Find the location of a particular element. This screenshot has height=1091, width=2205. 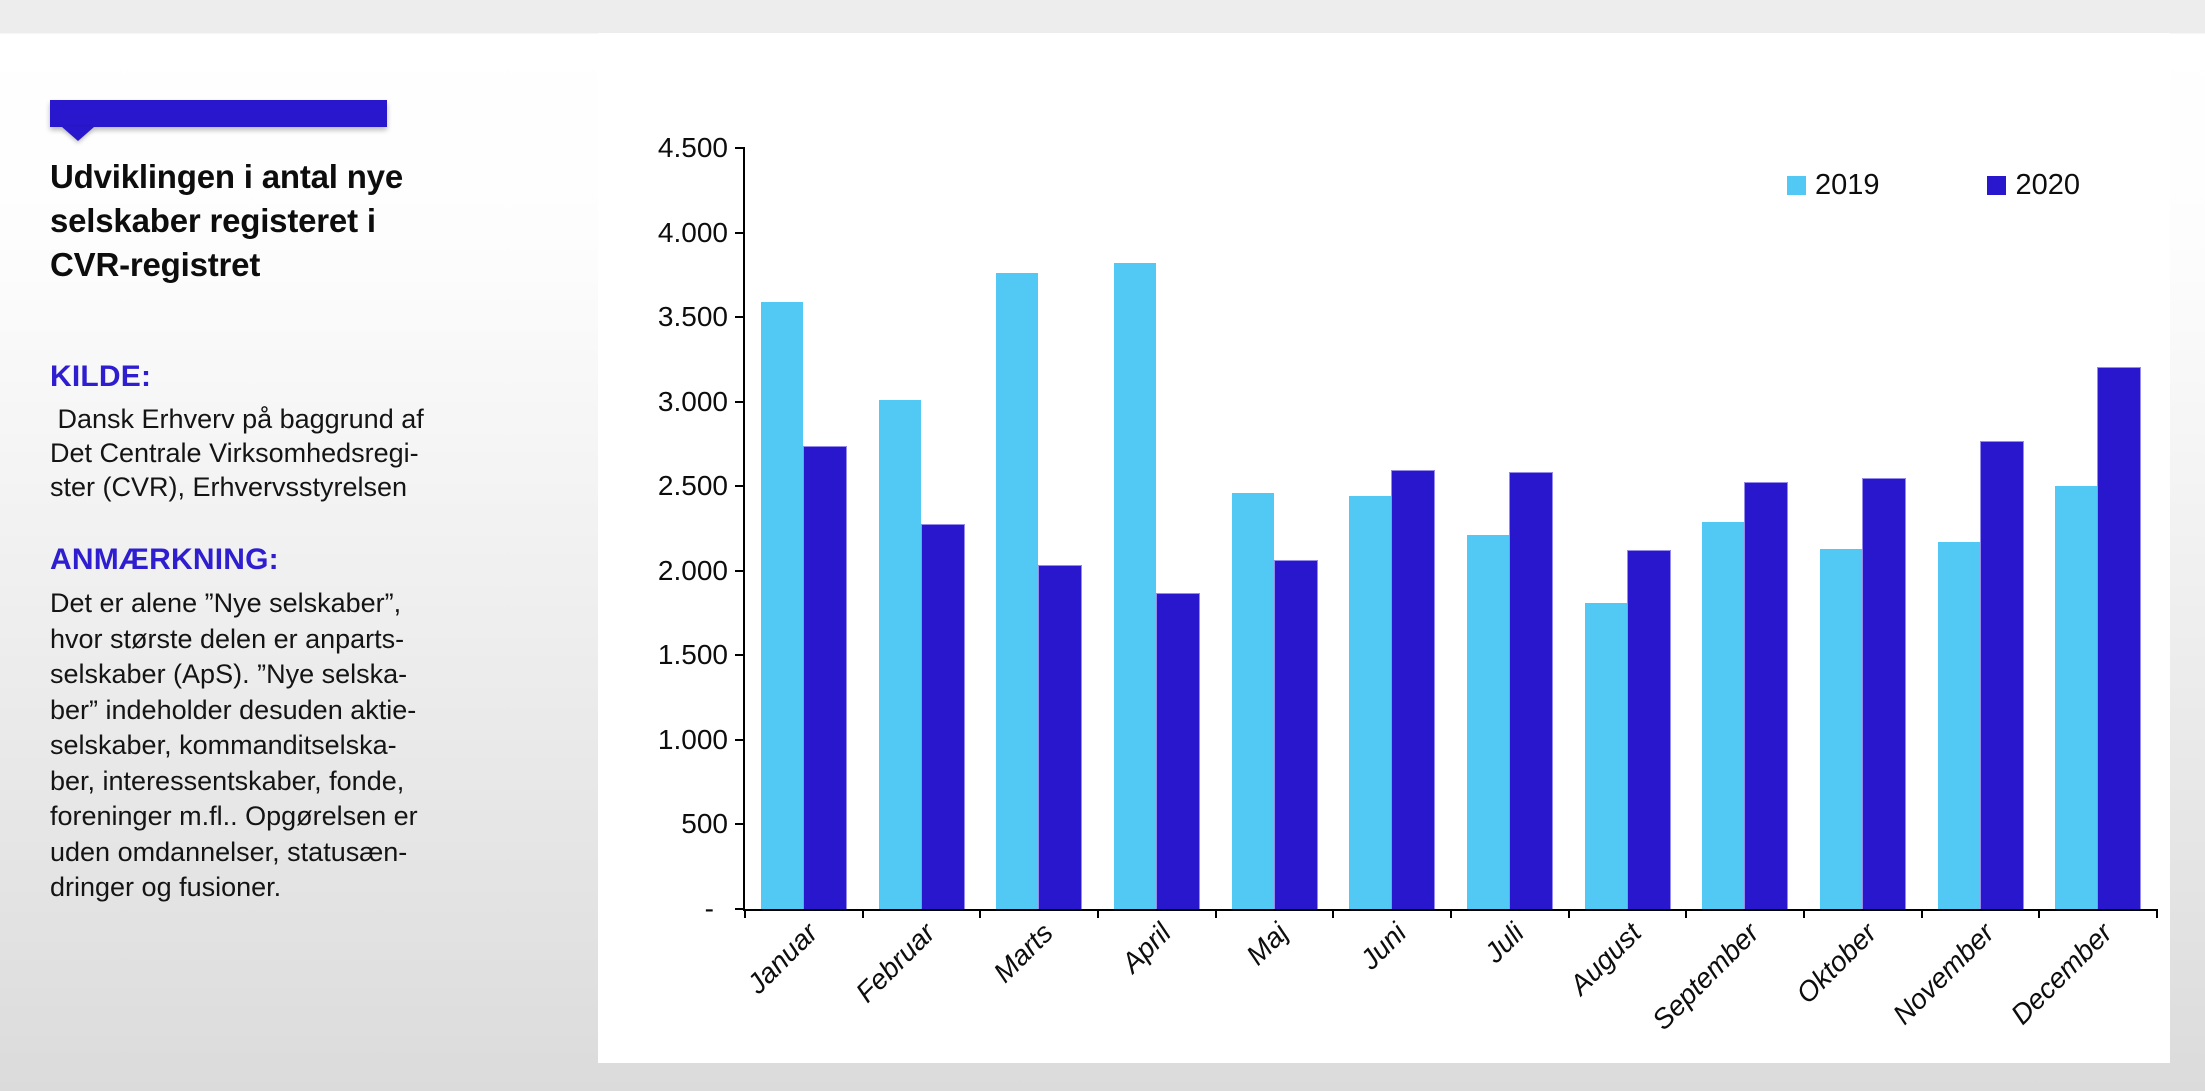

x-axis-label-oktober: Oktober is located at coordinates (1836, 963).